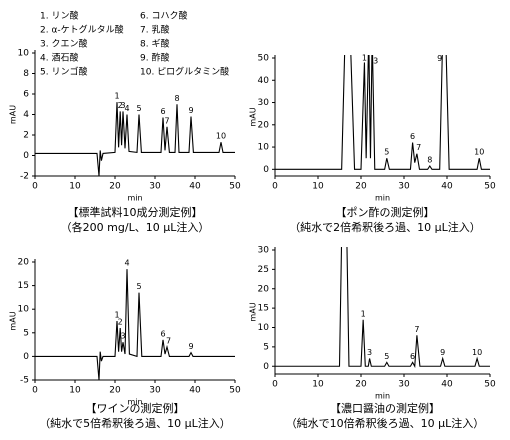 This screenshot has height=440, width=510. I want to click on caption: 【ポン酢の測定例】, so click(385, 212).